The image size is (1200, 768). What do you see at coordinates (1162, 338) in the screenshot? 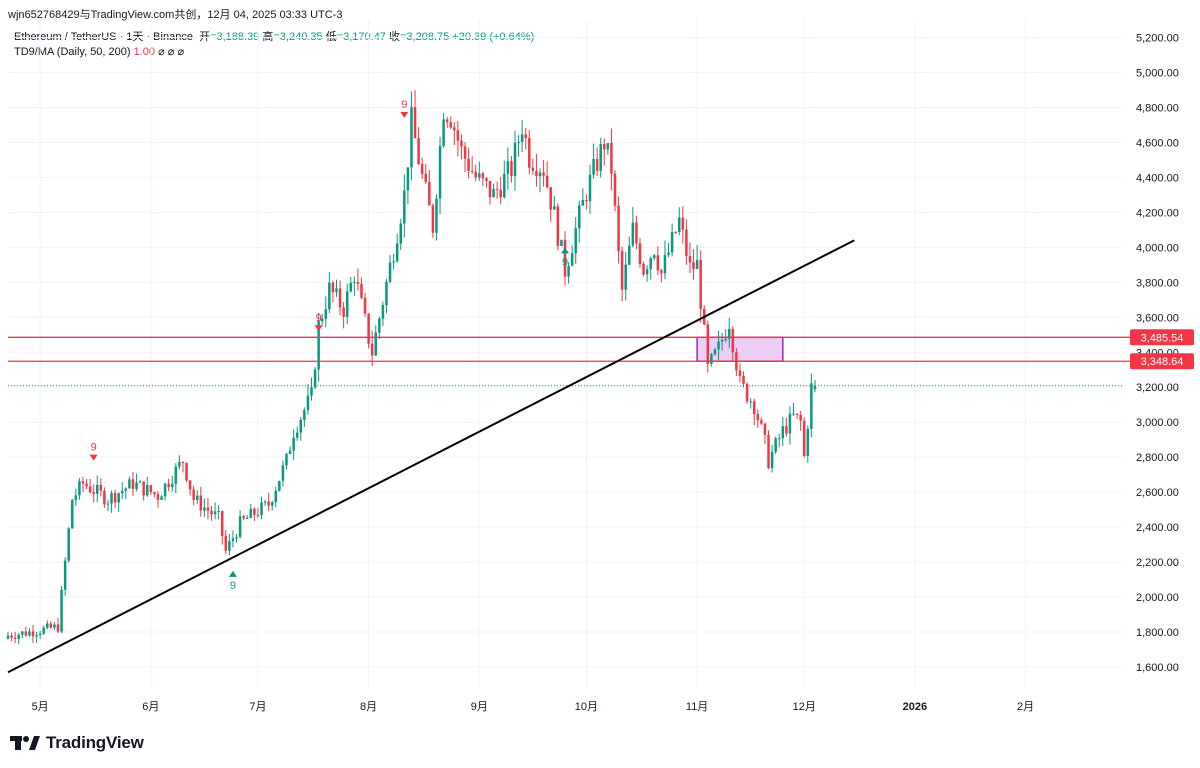
I see `price-label: 3,485.54` at bounding box center [1162, 338].